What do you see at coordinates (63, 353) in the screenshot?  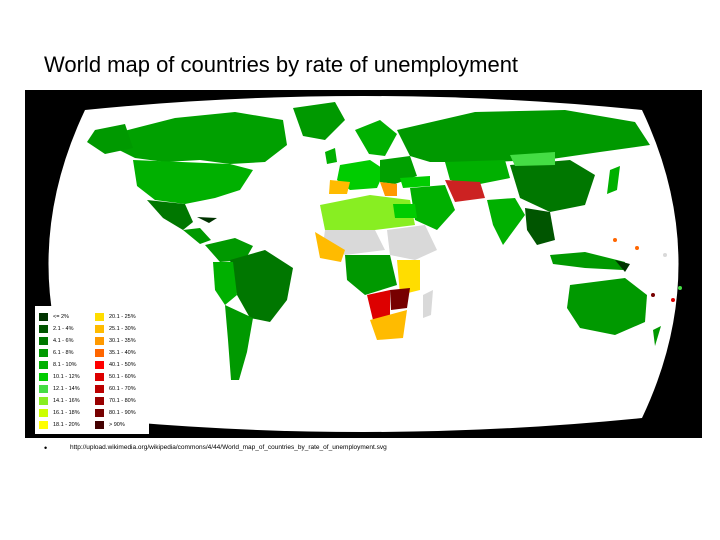 I see `legend-label: 6.1 - 8%` at bounding box center [63, 353].